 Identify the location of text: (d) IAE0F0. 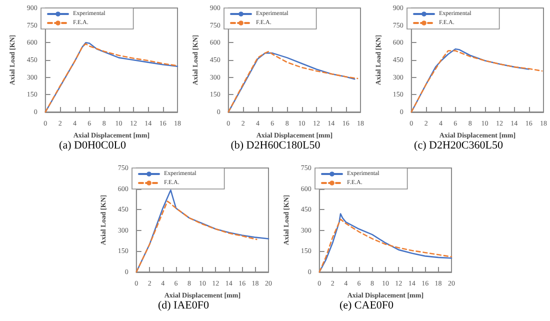
(184, 306).